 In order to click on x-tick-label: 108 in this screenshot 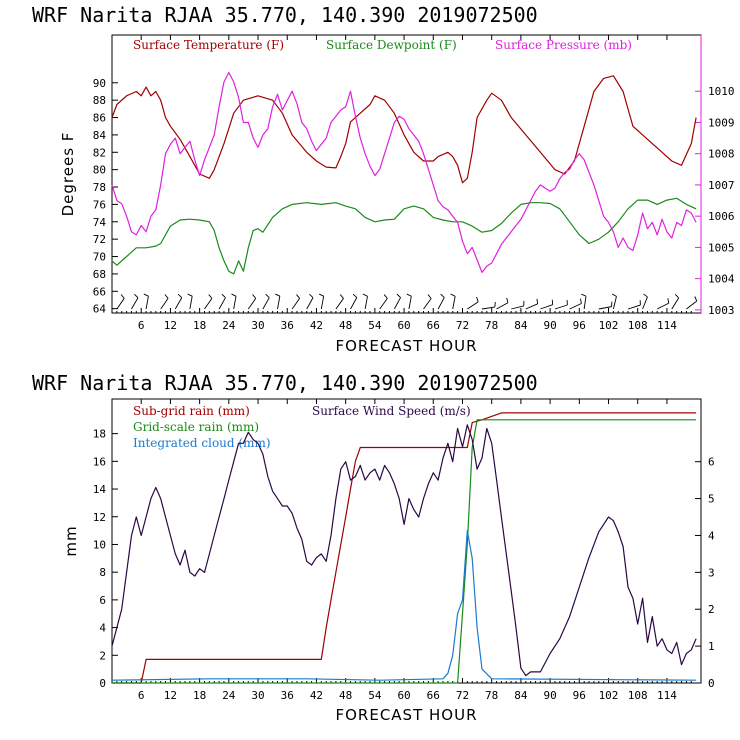, I will do `click(638, 325)`.